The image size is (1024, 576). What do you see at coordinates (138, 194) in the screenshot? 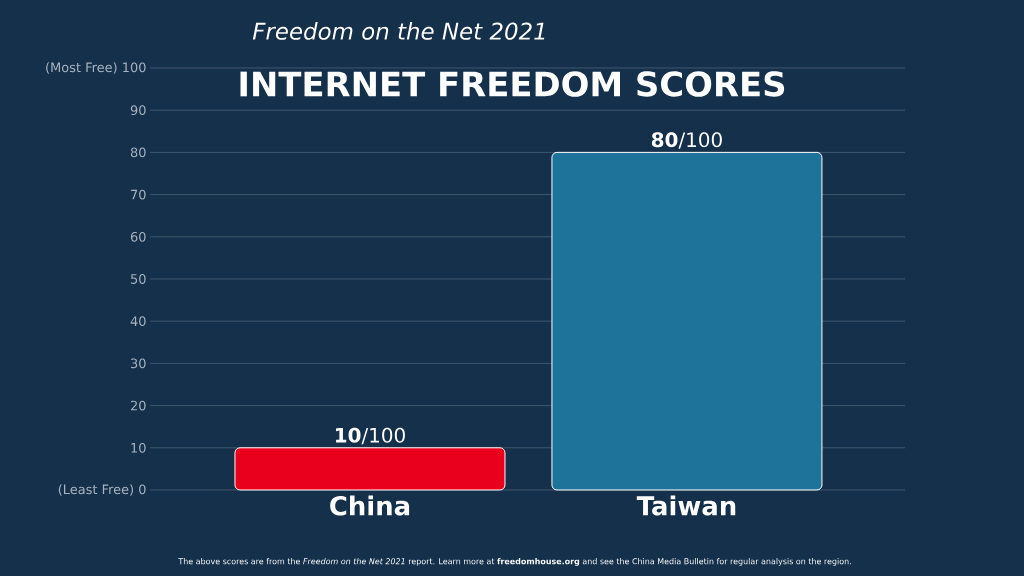
I see `y-tick-label: 70` at bounding box center [138, 194].